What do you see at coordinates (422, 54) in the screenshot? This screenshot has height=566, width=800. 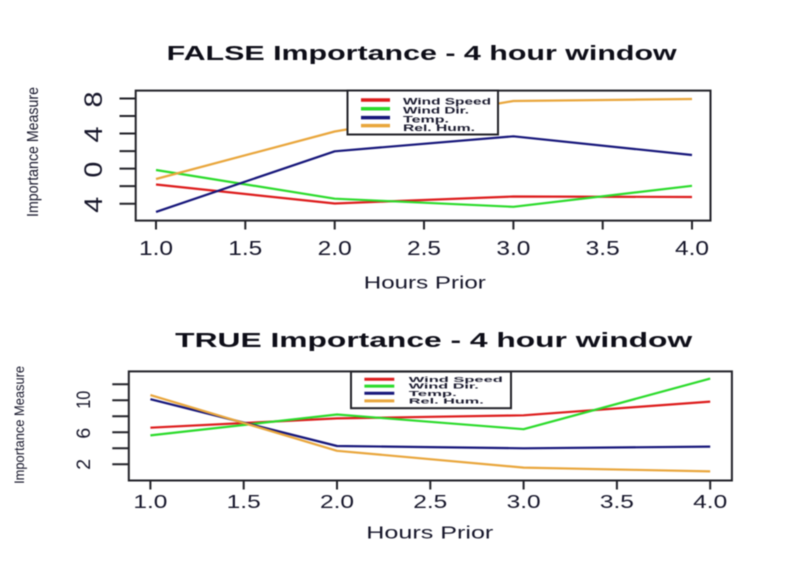 I see `svg-text:FALSE Importance - 4 hour wind: FALSE Importance - 4 hour window` at bounding box center [422, 54].